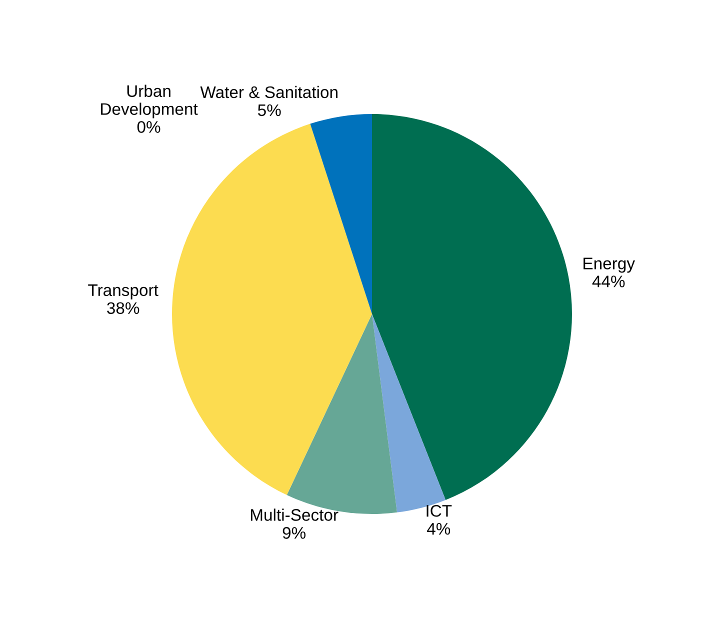 The image size is (702, 619). What do you see at coordinates (341, 214) in the screenshot?
I see `pie-slice` at bounding box center [341, 214].